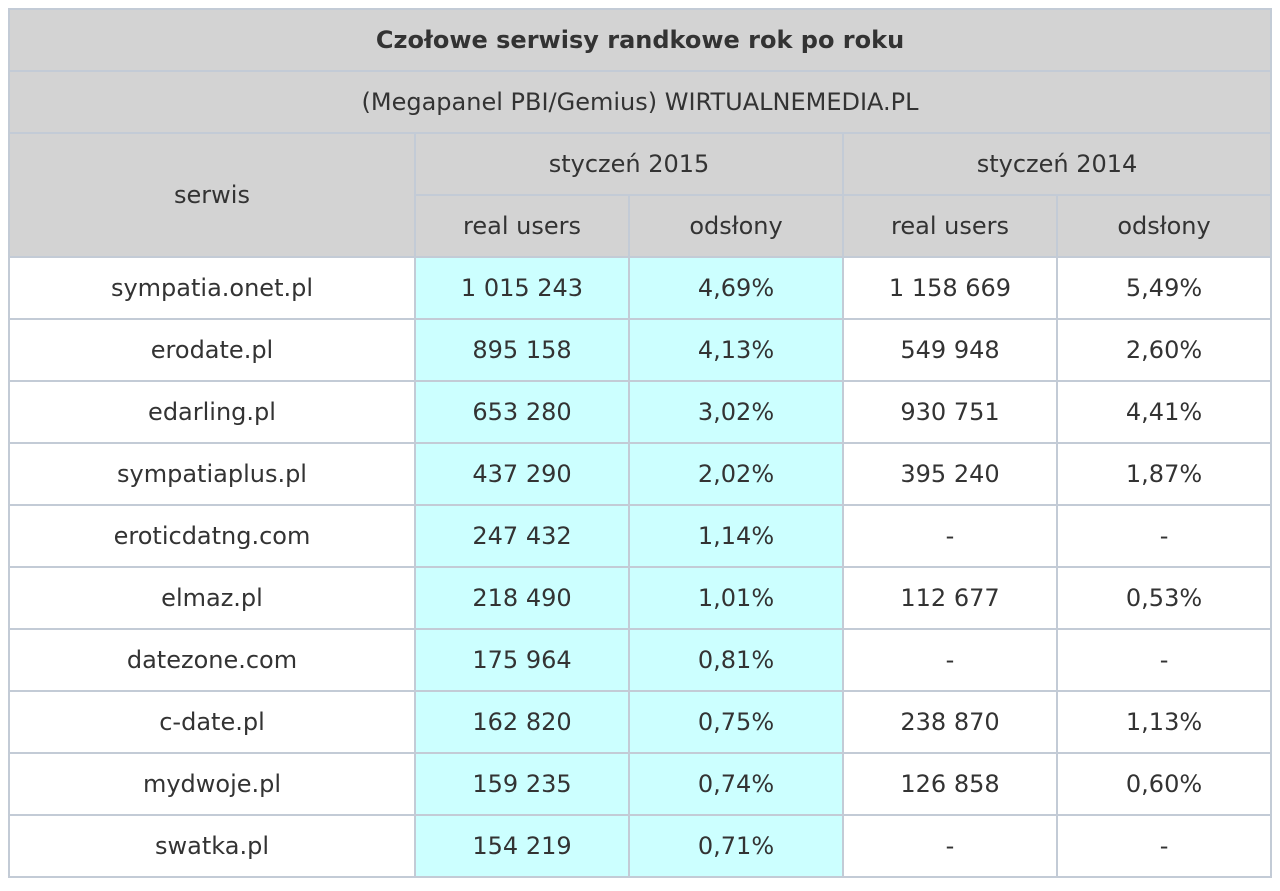 This screenshot has height=891, width=1280. I want to click on service-name-cell: datezone.com, so click(212, 660).